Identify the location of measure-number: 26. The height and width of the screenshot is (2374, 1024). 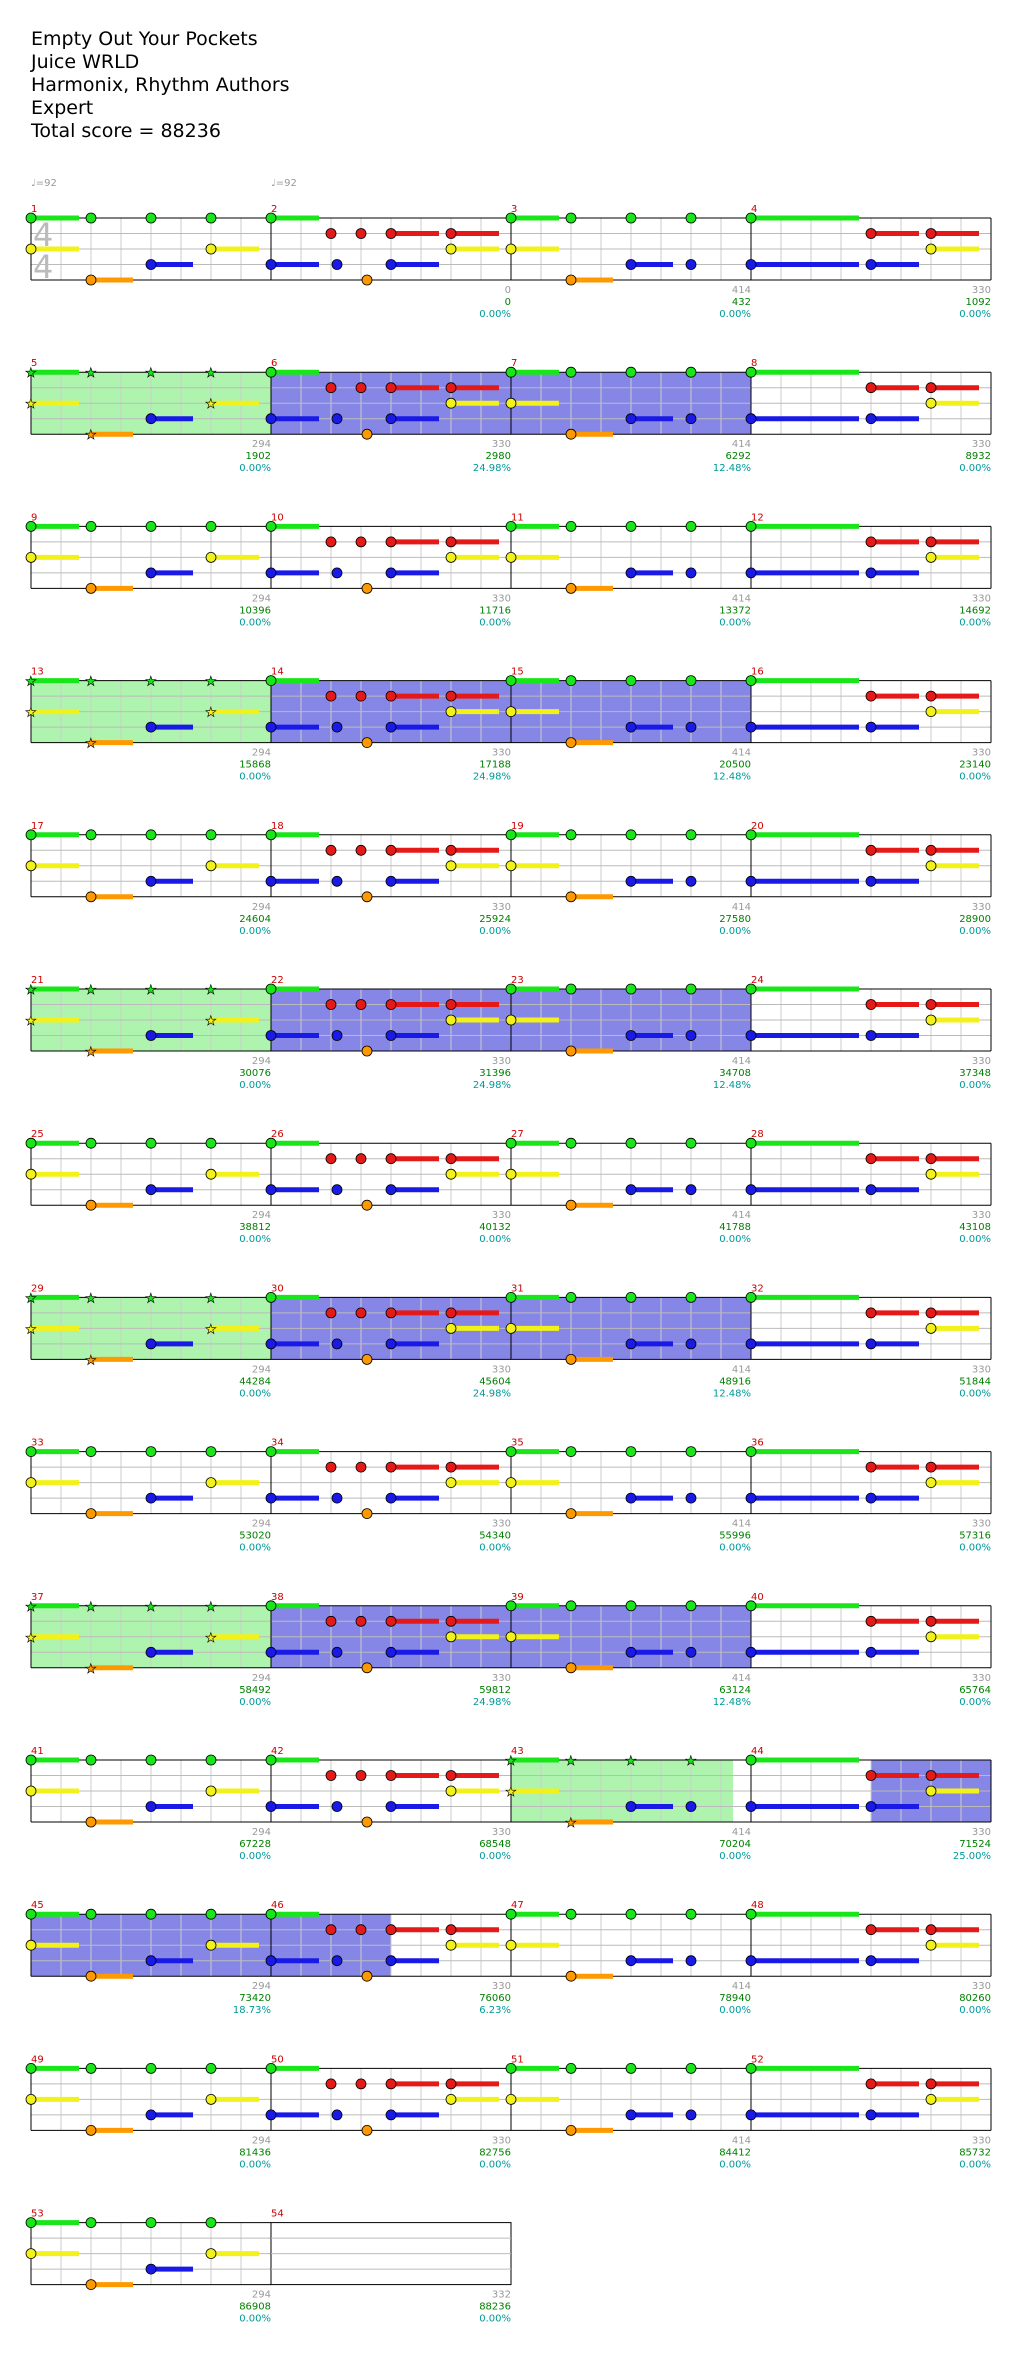
(277, 1134).